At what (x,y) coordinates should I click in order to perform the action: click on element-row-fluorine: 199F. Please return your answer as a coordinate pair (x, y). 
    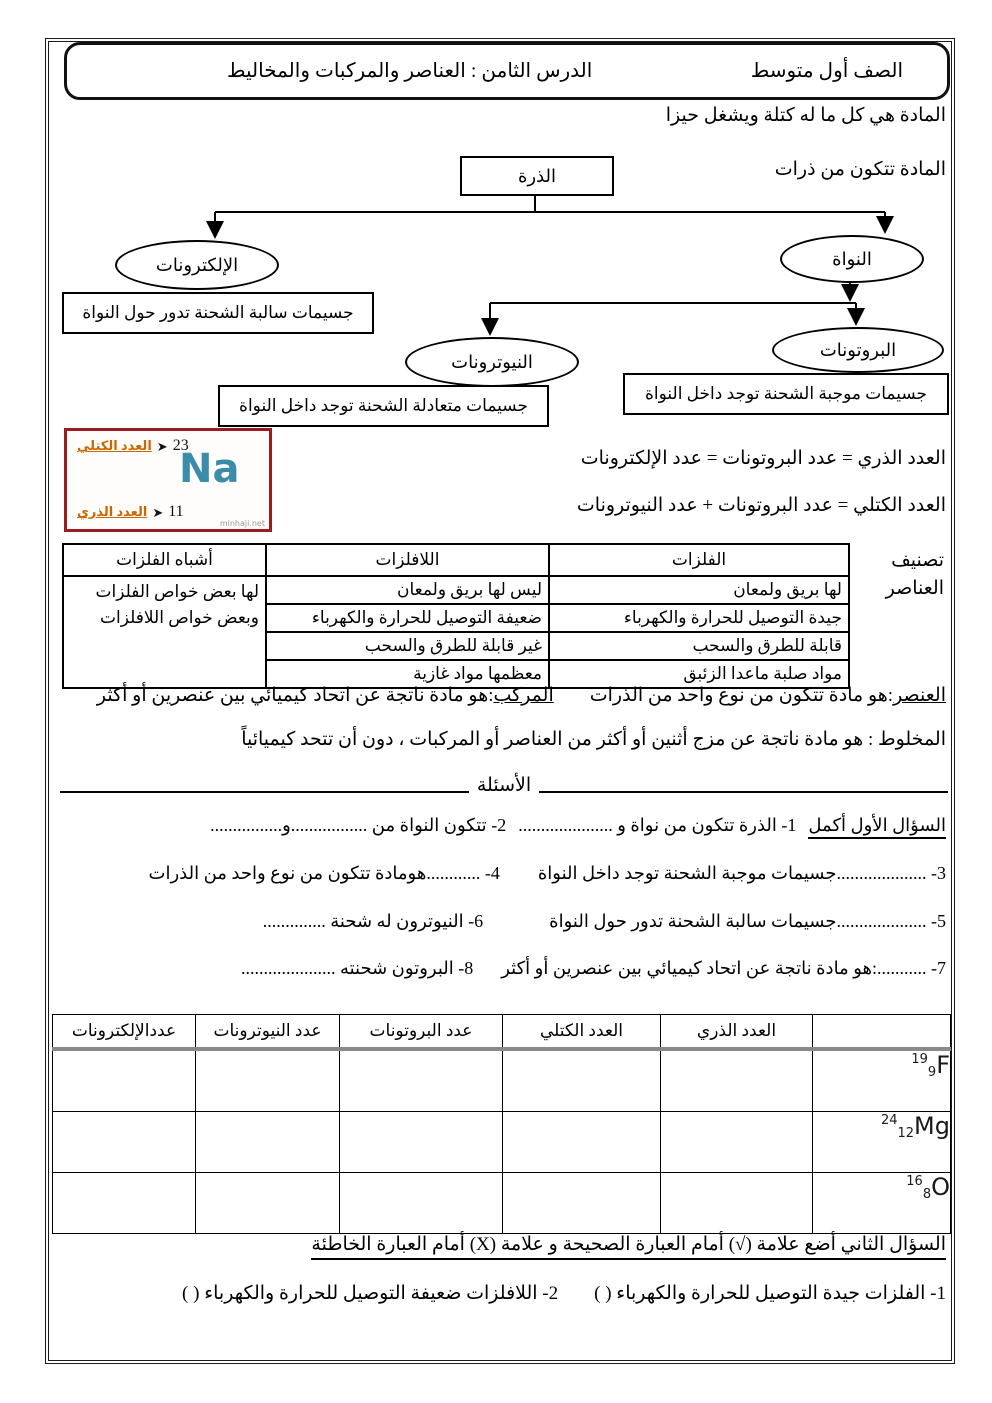
    Looking at the image, I should click on (501, 1080).